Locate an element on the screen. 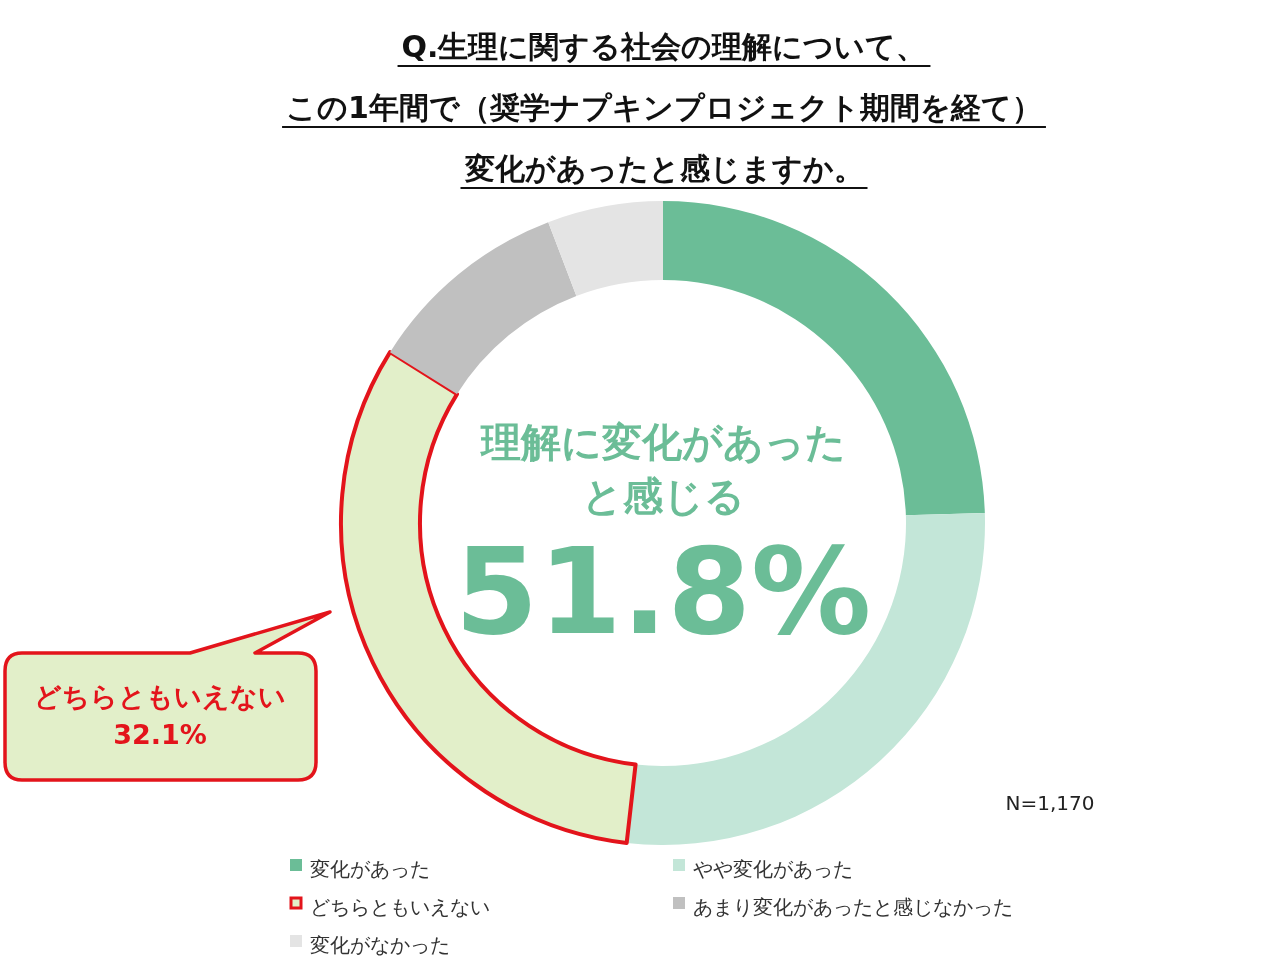 The height and width of the screenshot is (973, 1280). chart-subtitle: この1年間で（奨学ナプキンプロジェクト期間を経て） is located at coordinates (664, 107).